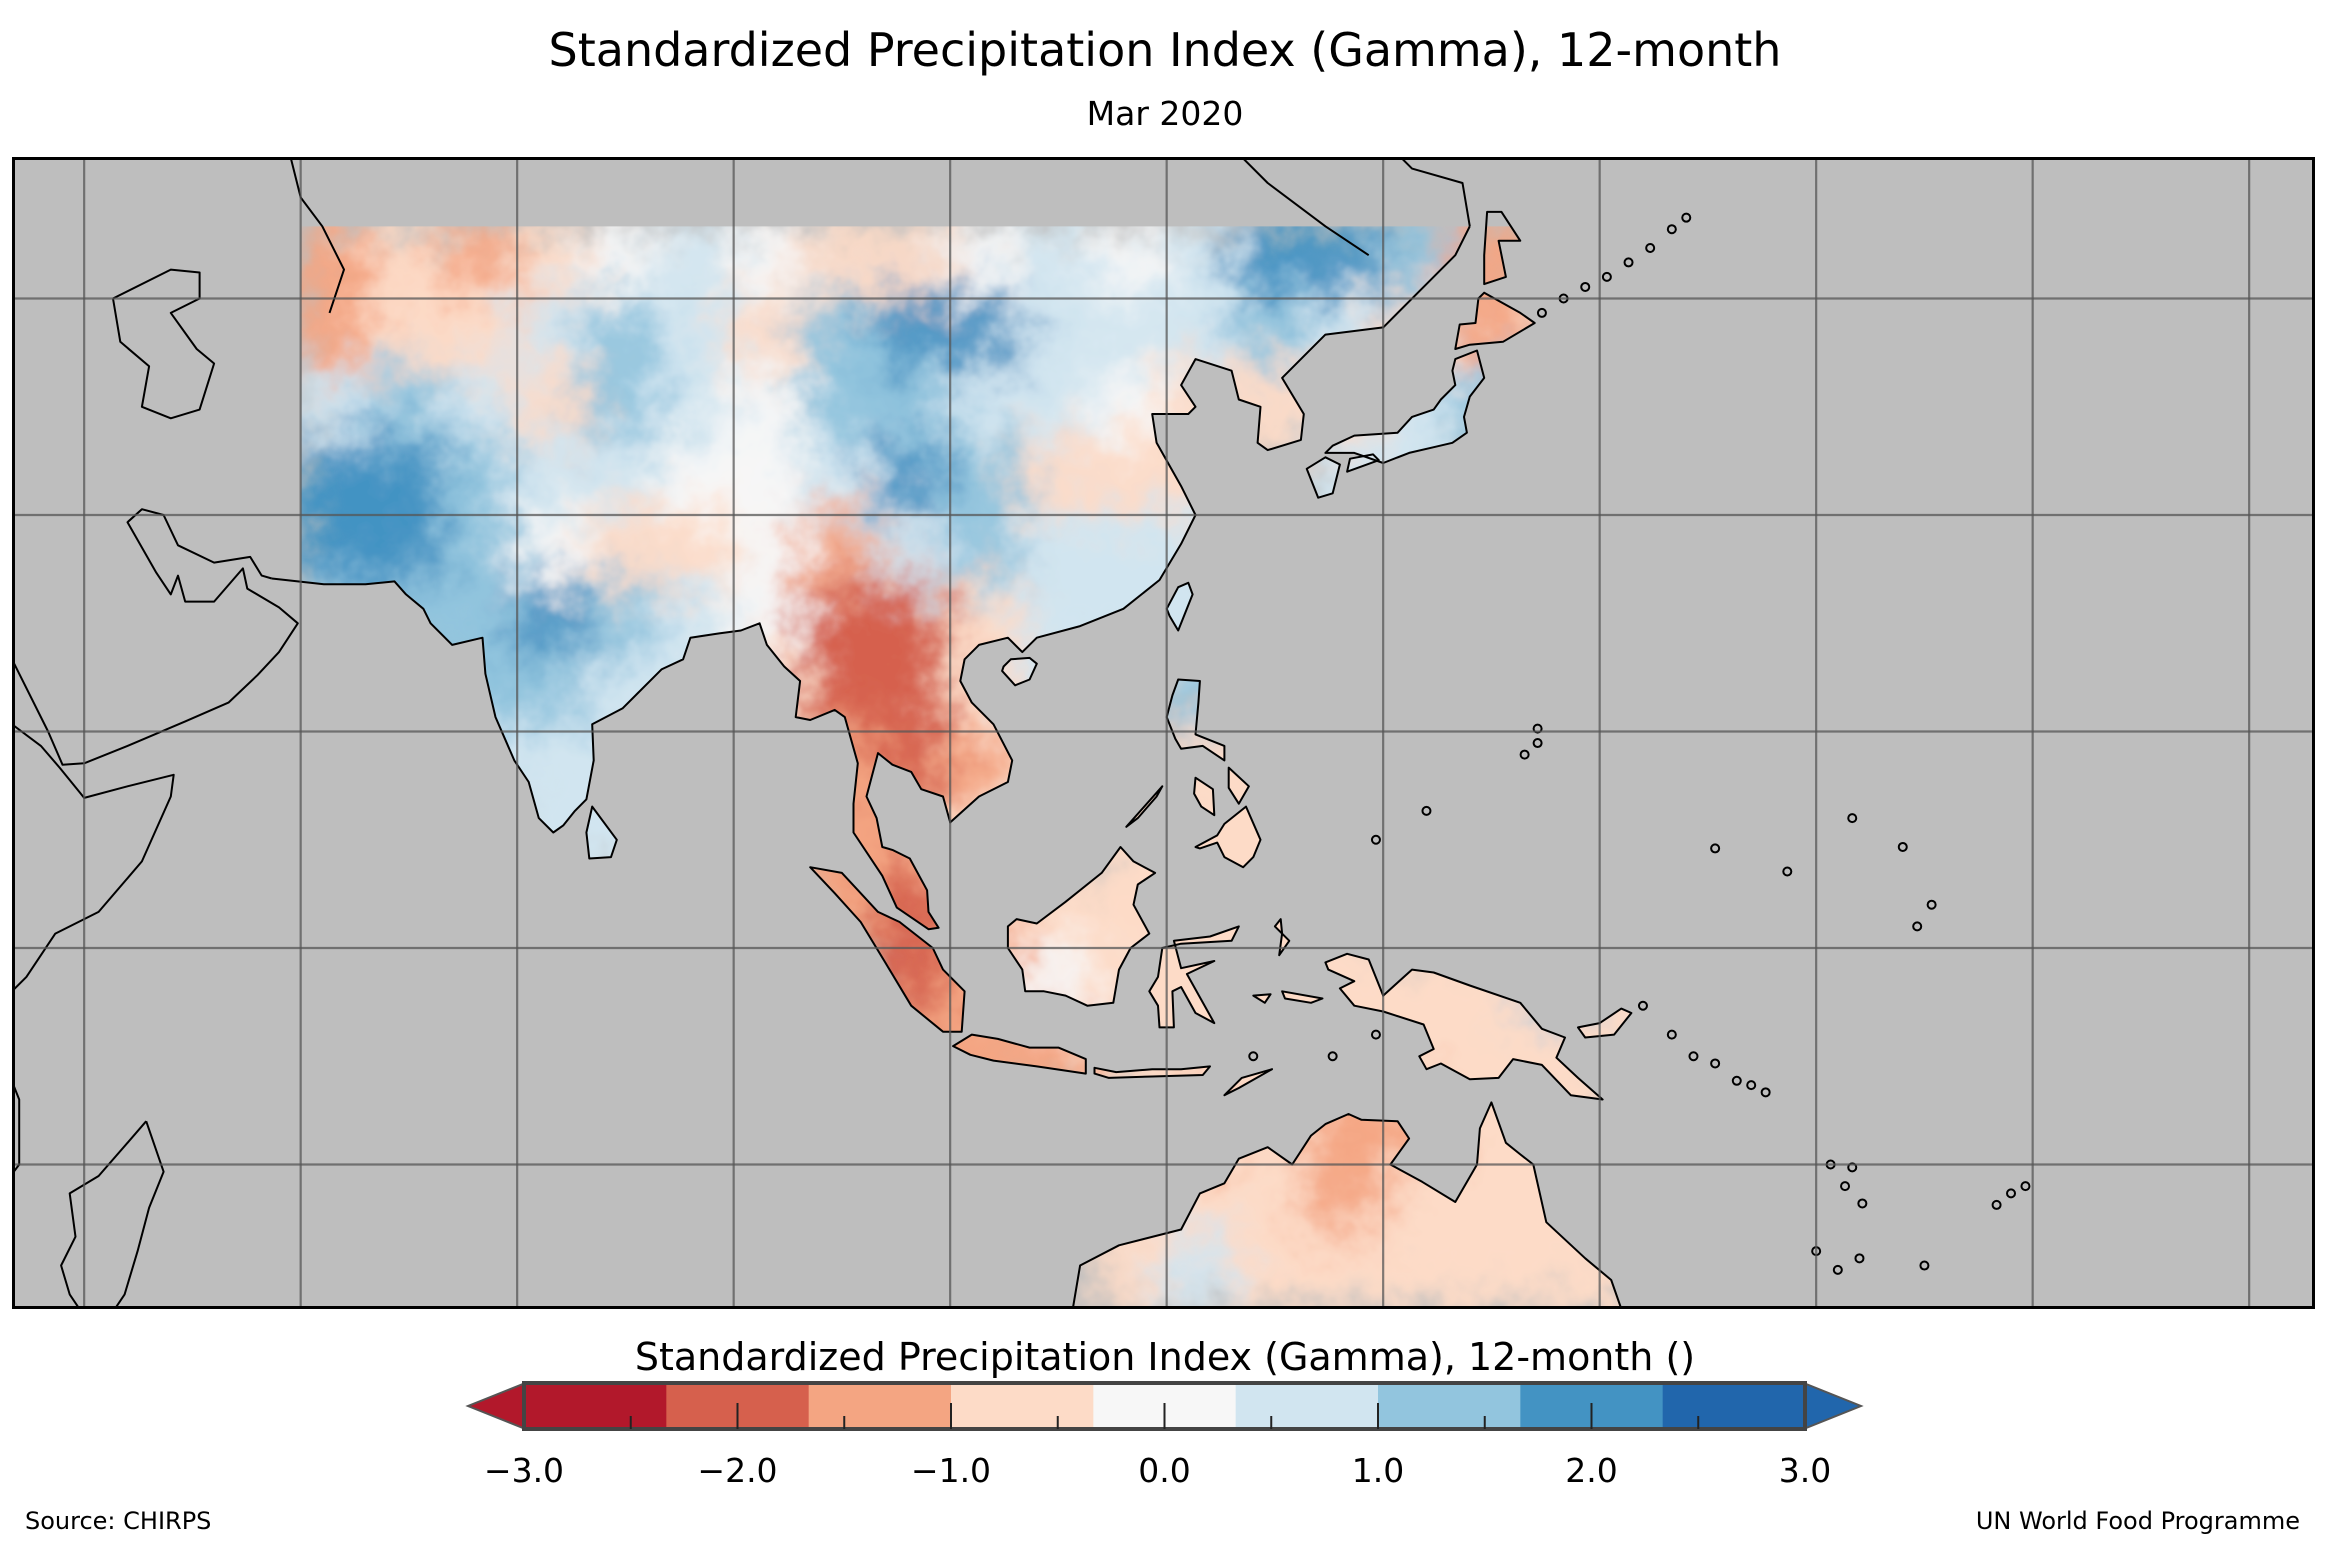  What do you see at coordinates (1378, 1470) in the screenshot?
I see `colorbar-tick-label: 1.0` at bounding box center [1378, 1470].